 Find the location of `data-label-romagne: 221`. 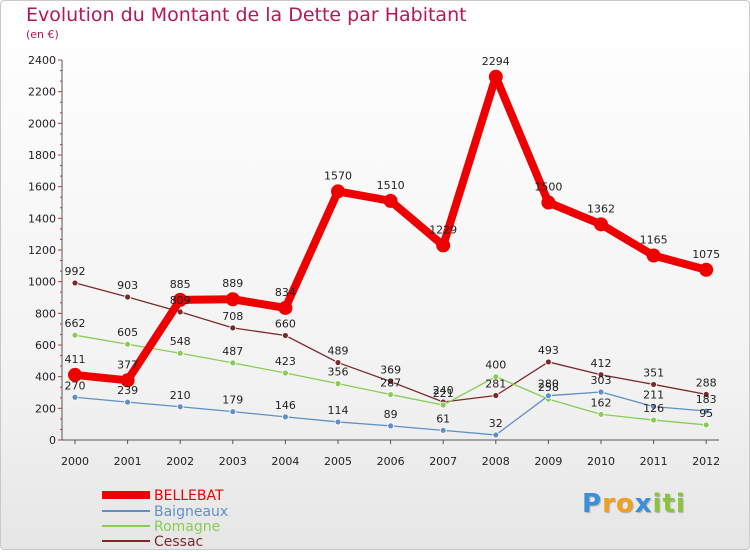

data-label-romagne: 221 is located at coordinates (443, 393).